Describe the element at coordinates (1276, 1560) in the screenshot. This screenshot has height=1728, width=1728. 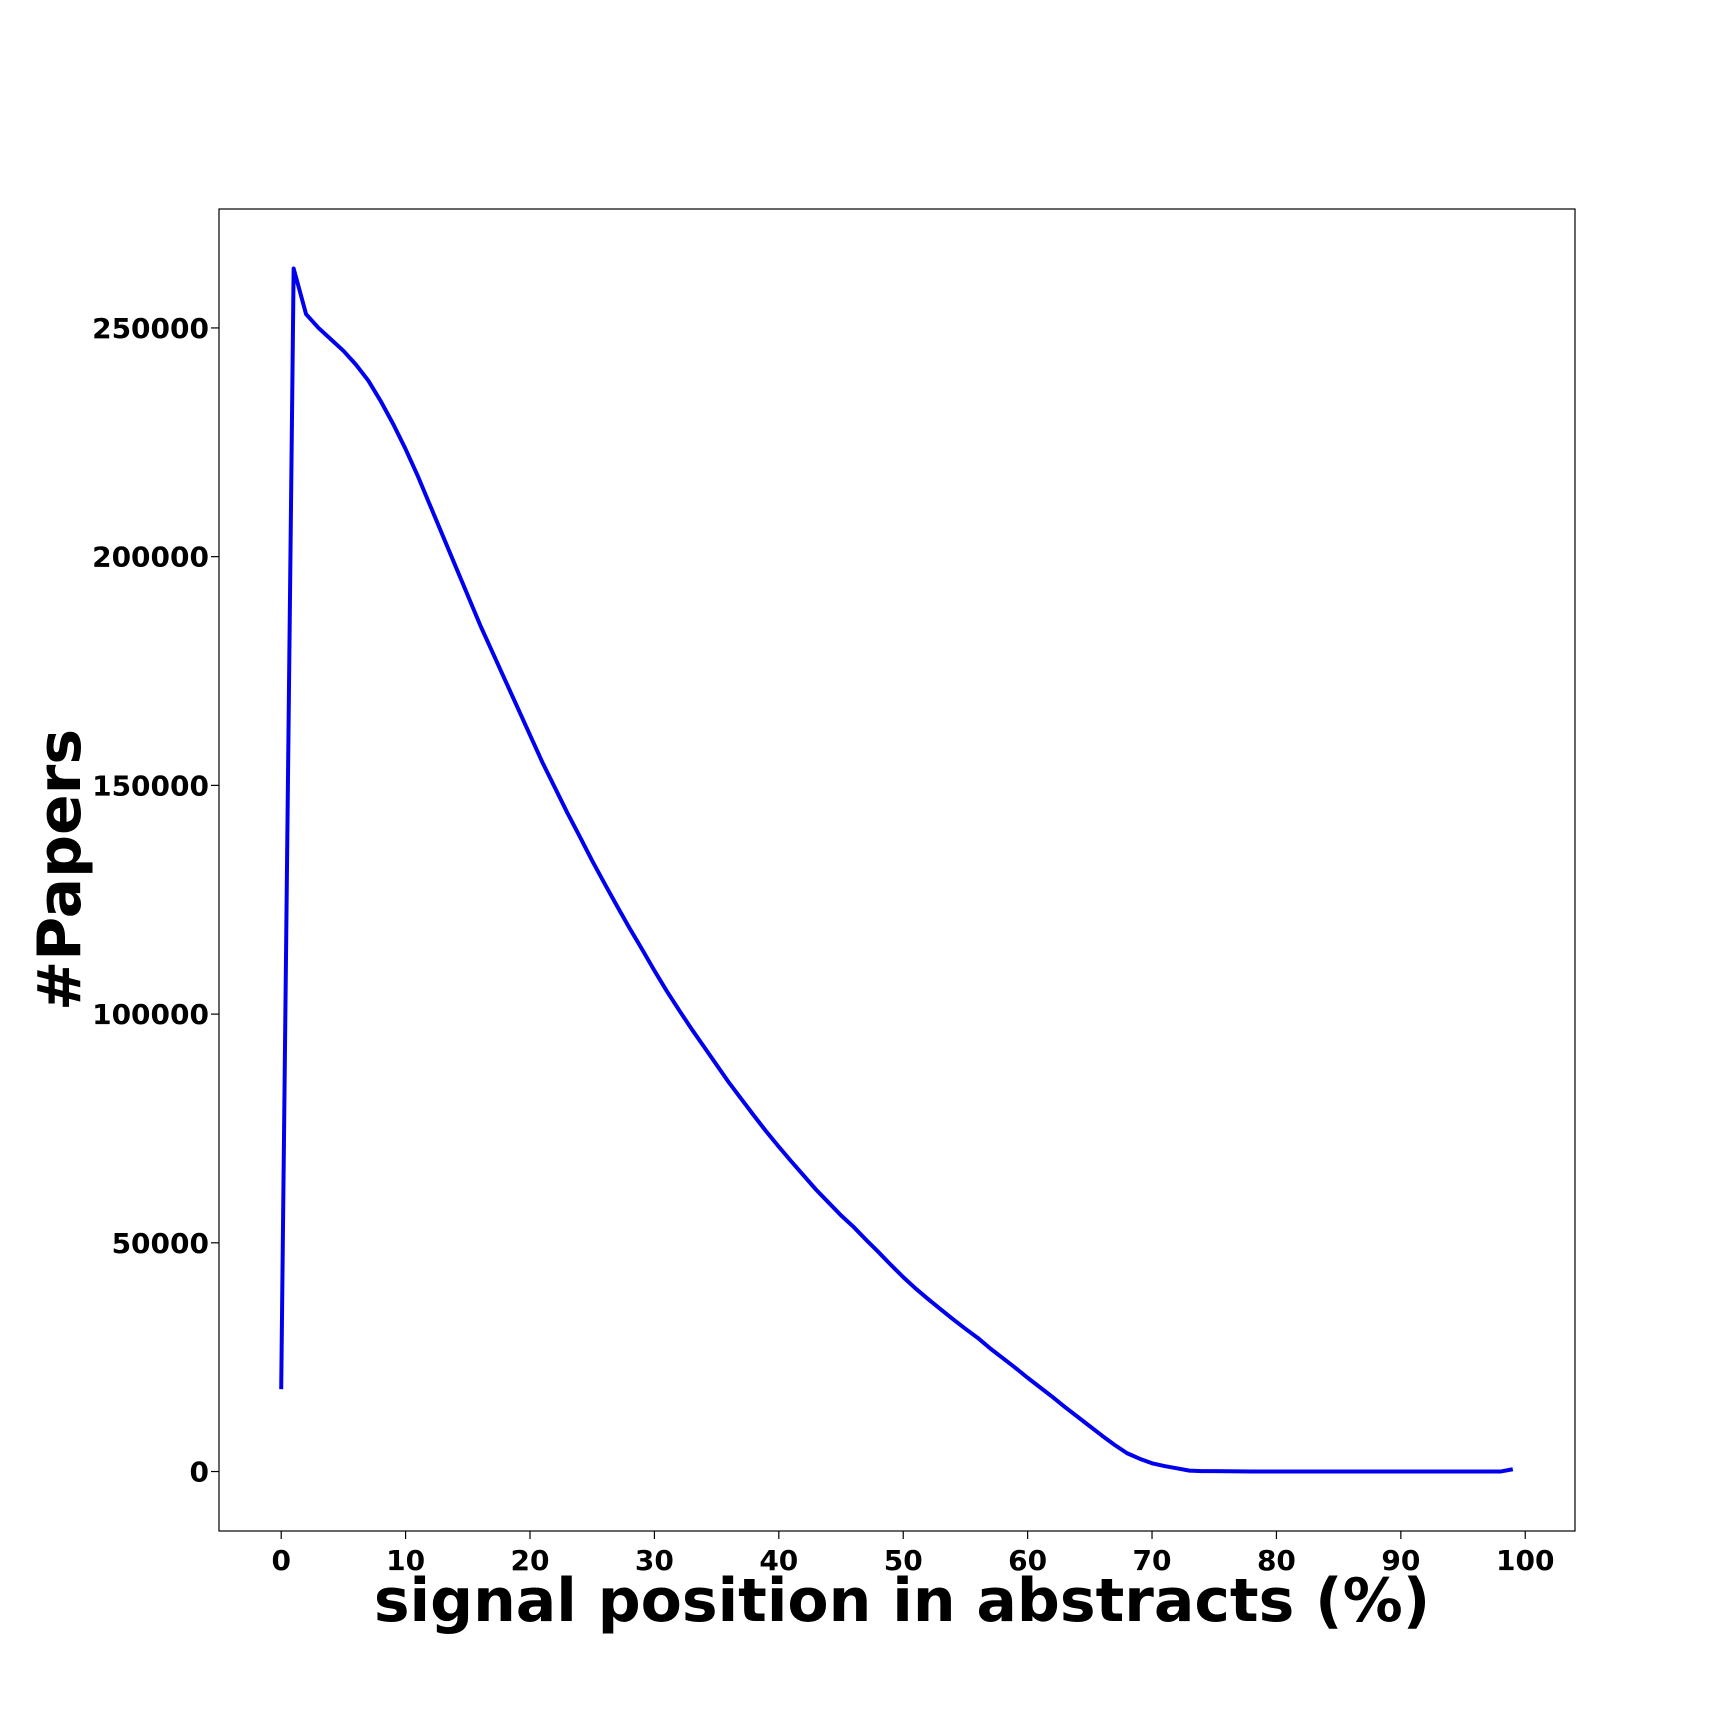
I see `x-tick-label: 80` at that location.